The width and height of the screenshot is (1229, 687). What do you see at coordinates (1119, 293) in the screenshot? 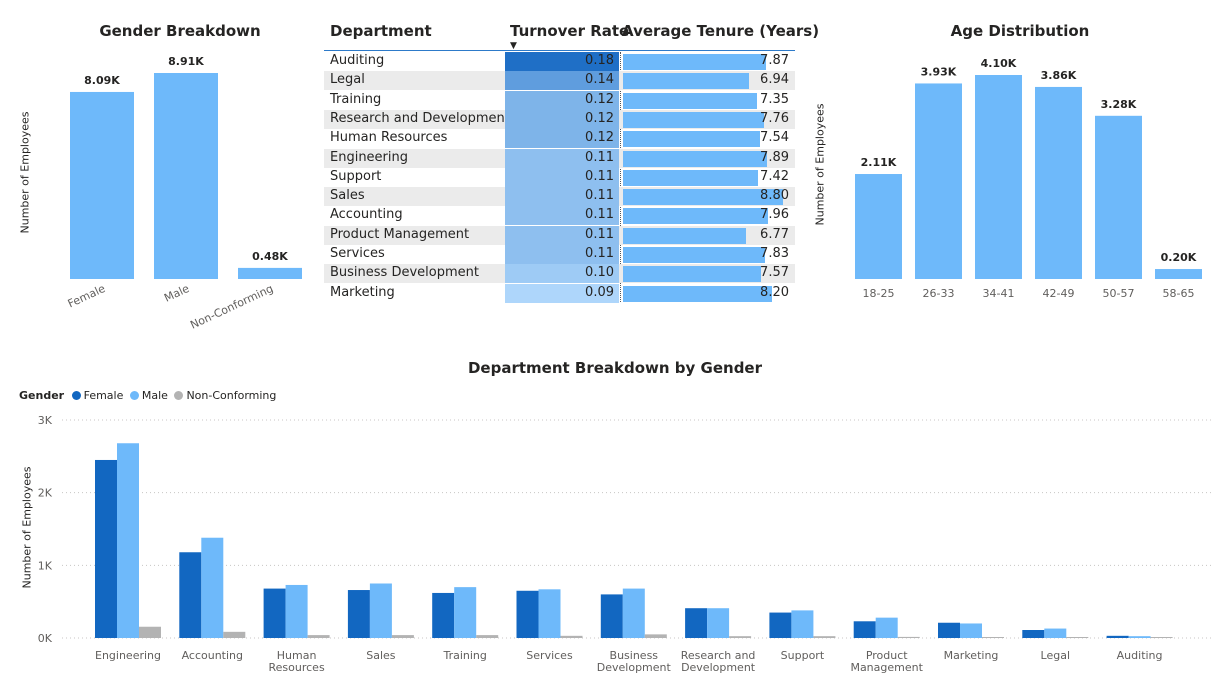
I see `x-tick-age-50-57: 50-57` at bounding box center [1119, 293].